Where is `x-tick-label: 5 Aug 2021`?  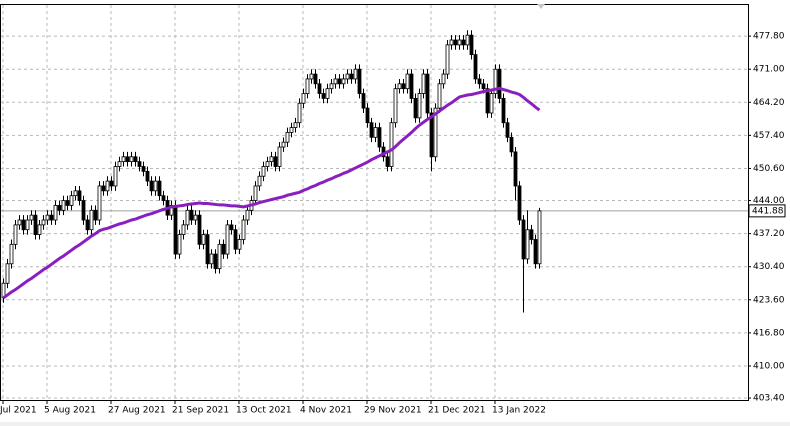
x-tick-label: 5 Aug 2021 is located at coordinates (70, 411).